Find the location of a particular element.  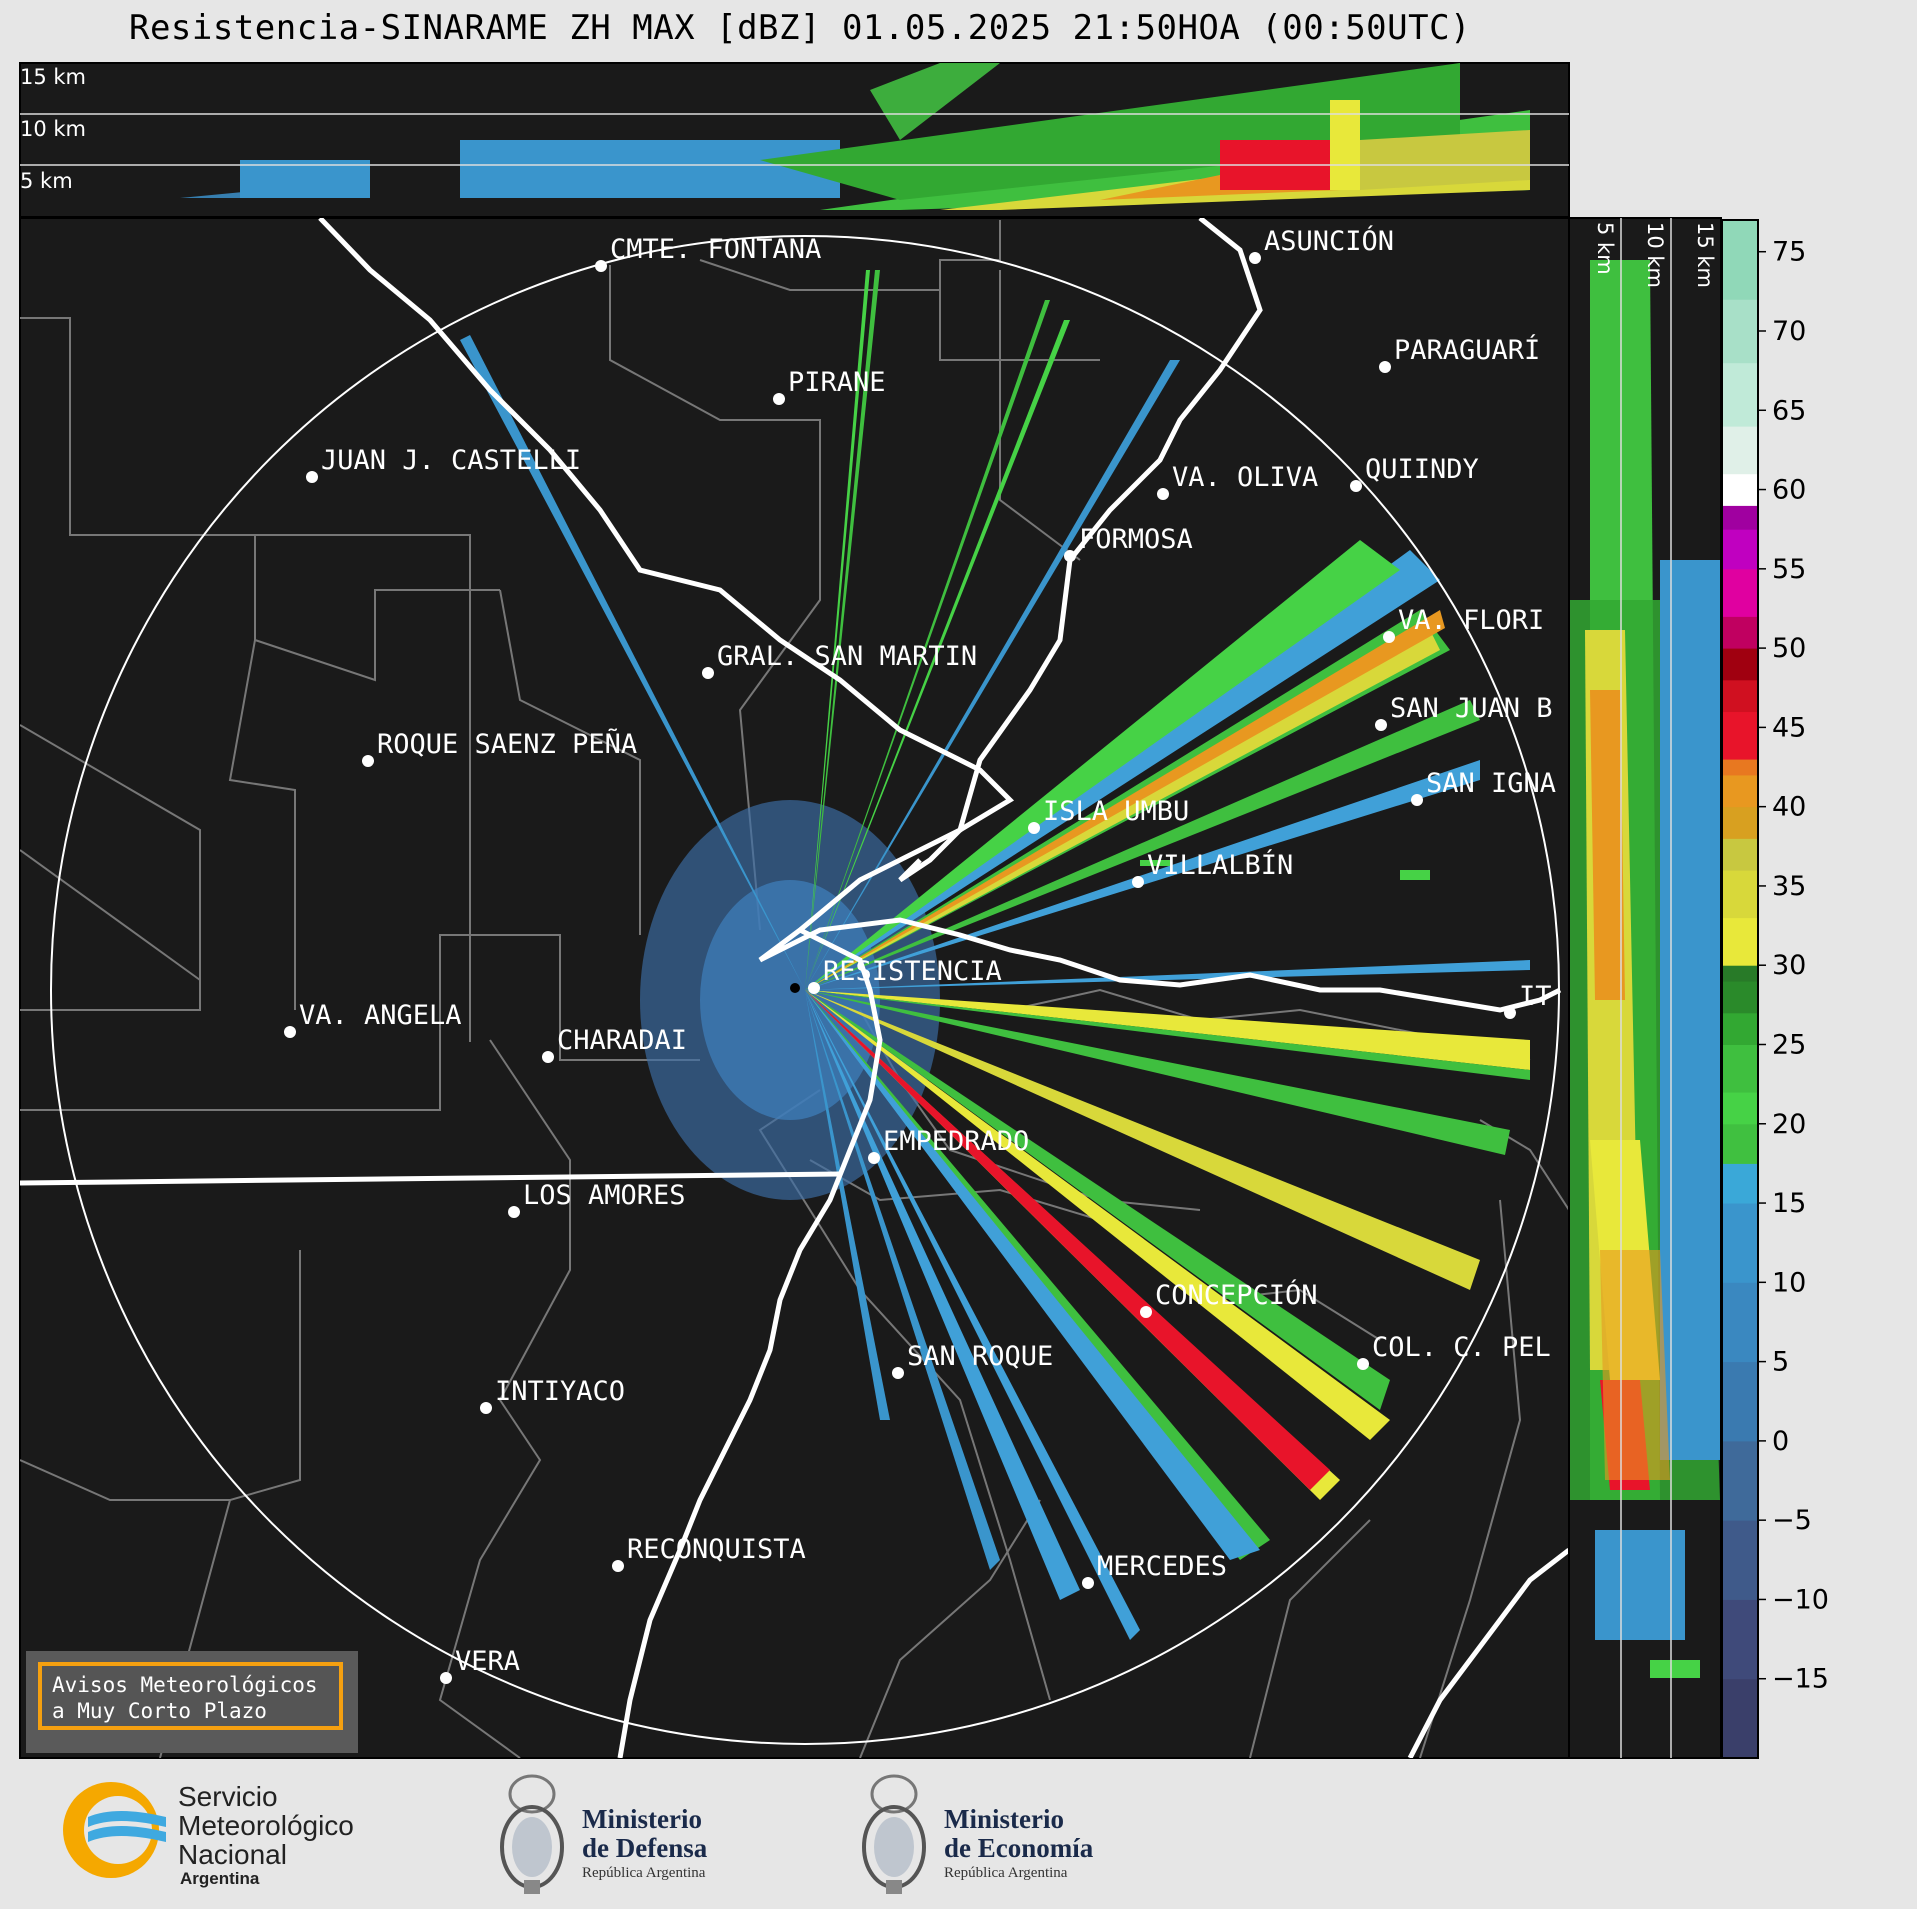

defensa-line-1: Ministerio is located at coordinates (642, 1819).